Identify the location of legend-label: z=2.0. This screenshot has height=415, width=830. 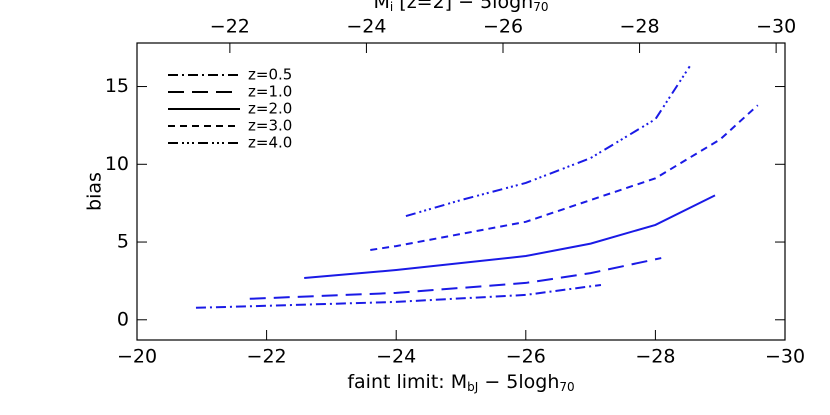
(270, 109).